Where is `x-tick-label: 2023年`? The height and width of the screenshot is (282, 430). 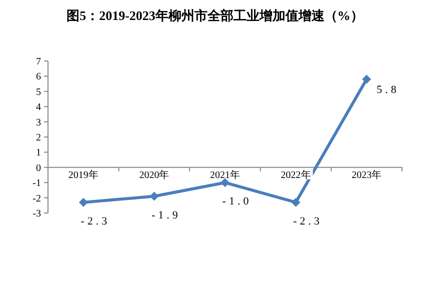
x-tick-label: 2023年 is located at coordinates (367, 174).